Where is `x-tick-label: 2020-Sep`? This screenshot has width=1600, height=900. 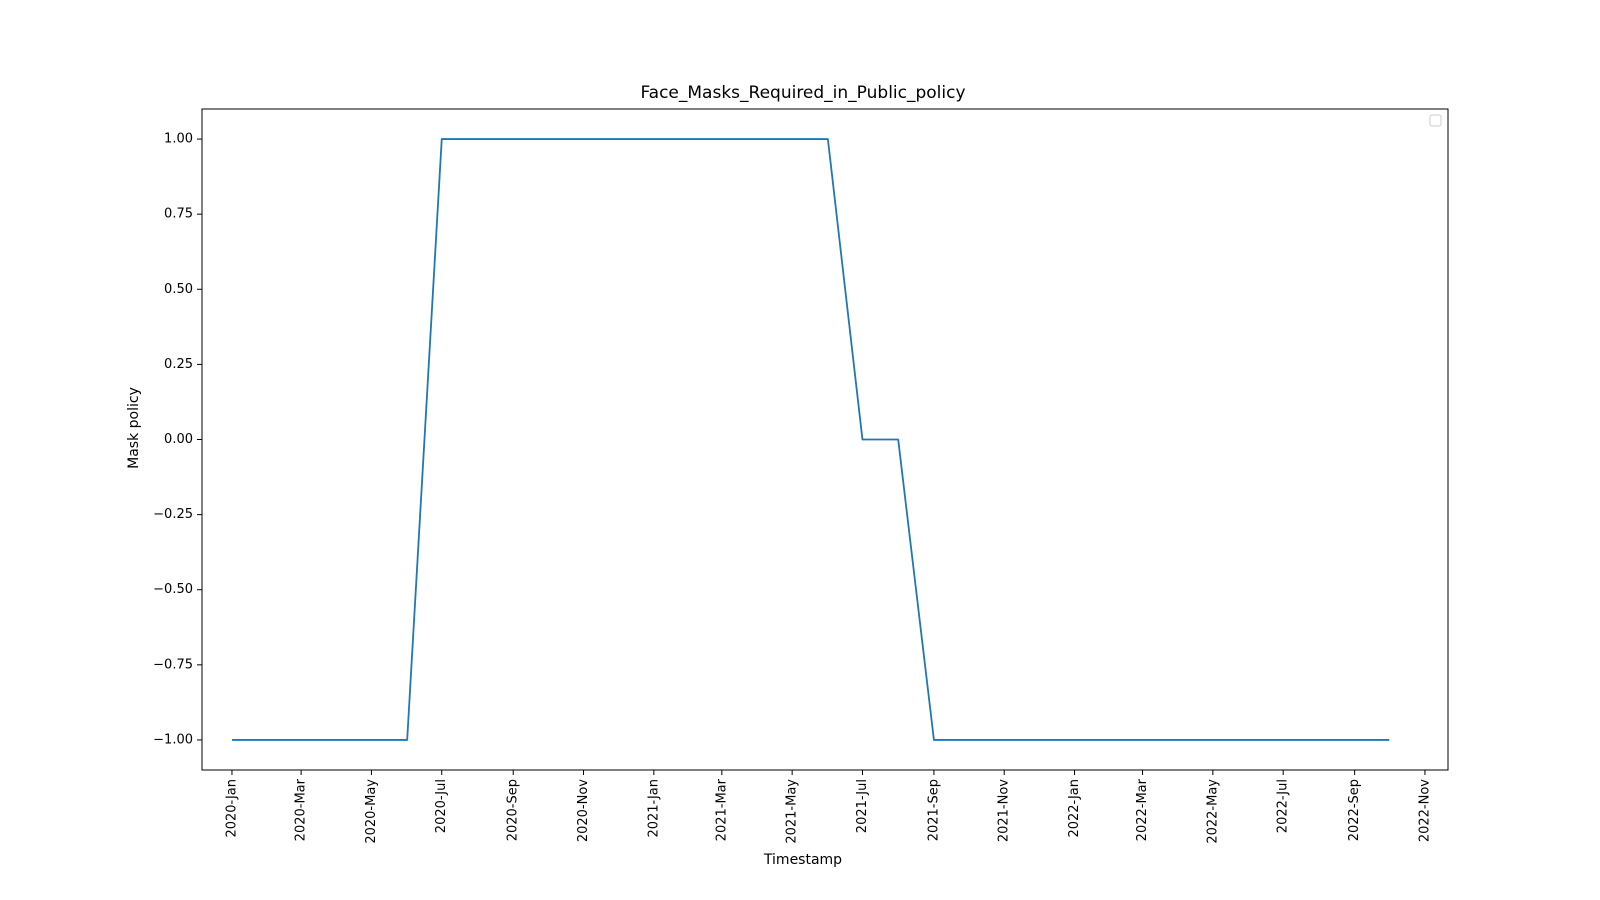 x-tick-label: 2020-Sep is located at coordinates (513, 810).